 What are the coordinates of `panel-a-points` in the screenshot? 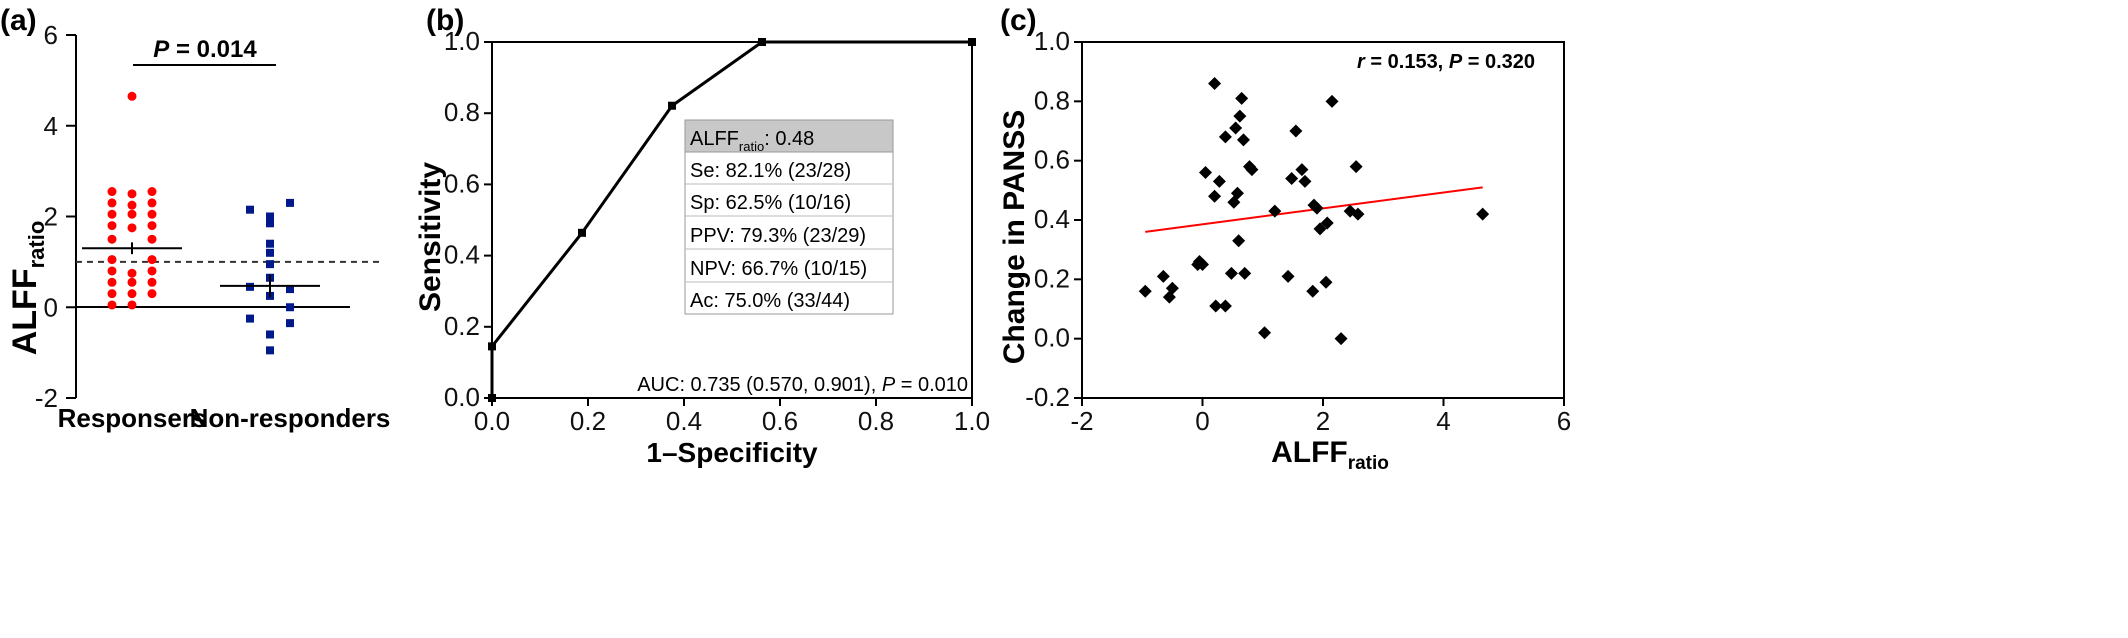 It's located at (200, 223).